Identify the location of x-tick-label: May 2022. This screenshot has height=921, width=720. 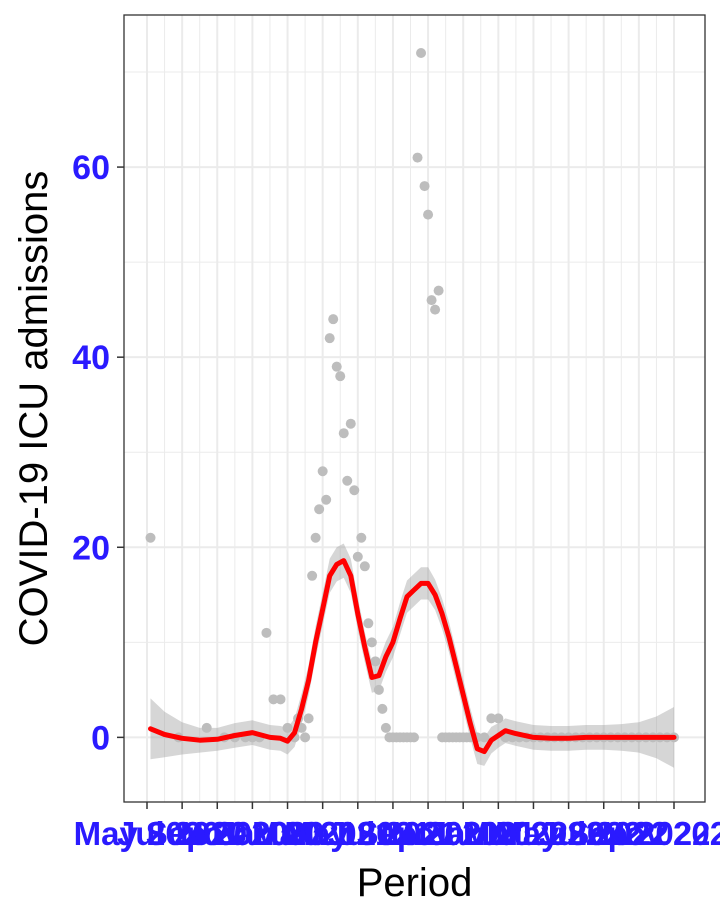
(568, 833).